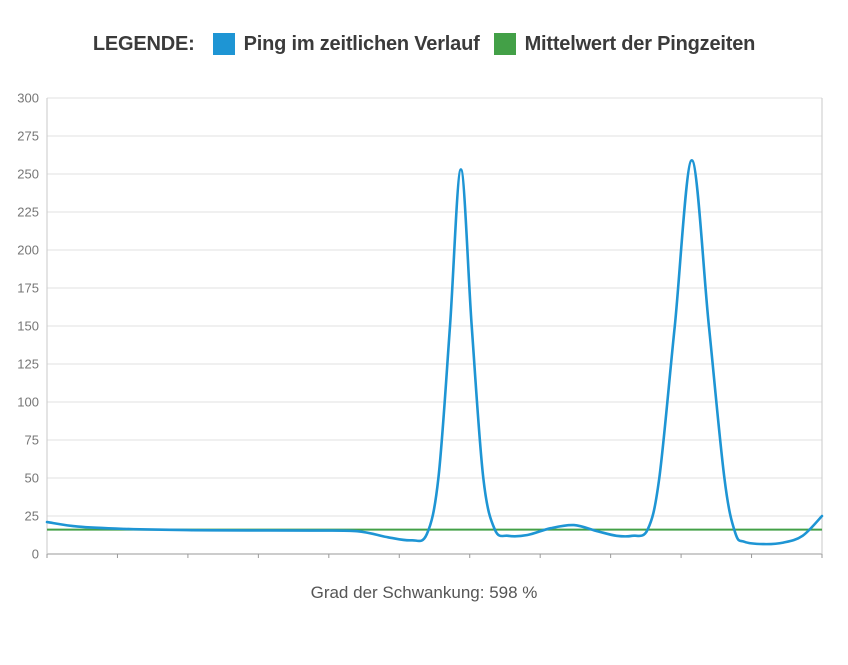 The height and width of the screenshot is (665, 848). Describe the element at coordinates (28, 364) in the screenshot. I see `svg-text: 125` at that location.